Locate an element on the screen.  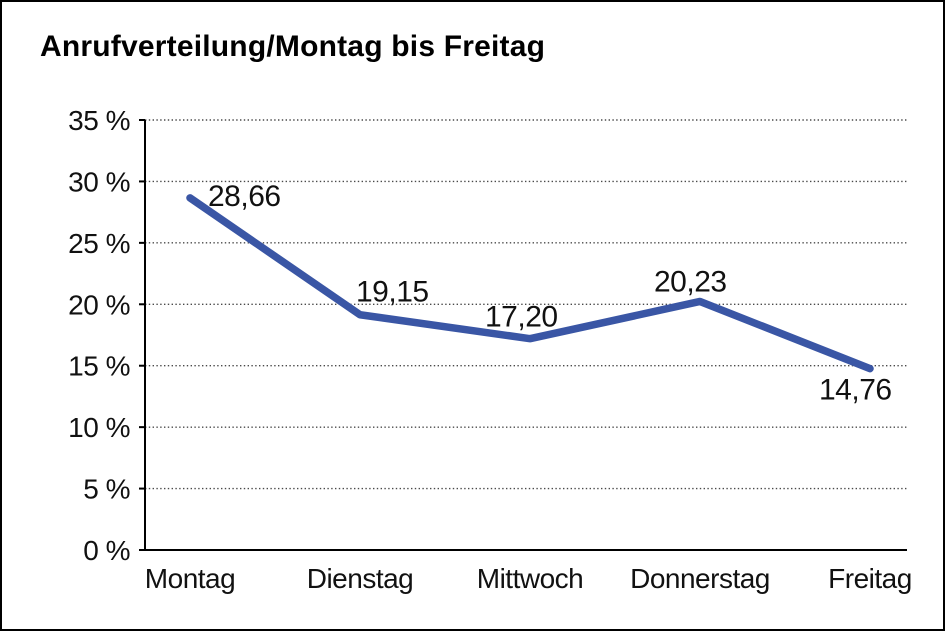
x-category-label: Montag is located at coordinates (190, 578).